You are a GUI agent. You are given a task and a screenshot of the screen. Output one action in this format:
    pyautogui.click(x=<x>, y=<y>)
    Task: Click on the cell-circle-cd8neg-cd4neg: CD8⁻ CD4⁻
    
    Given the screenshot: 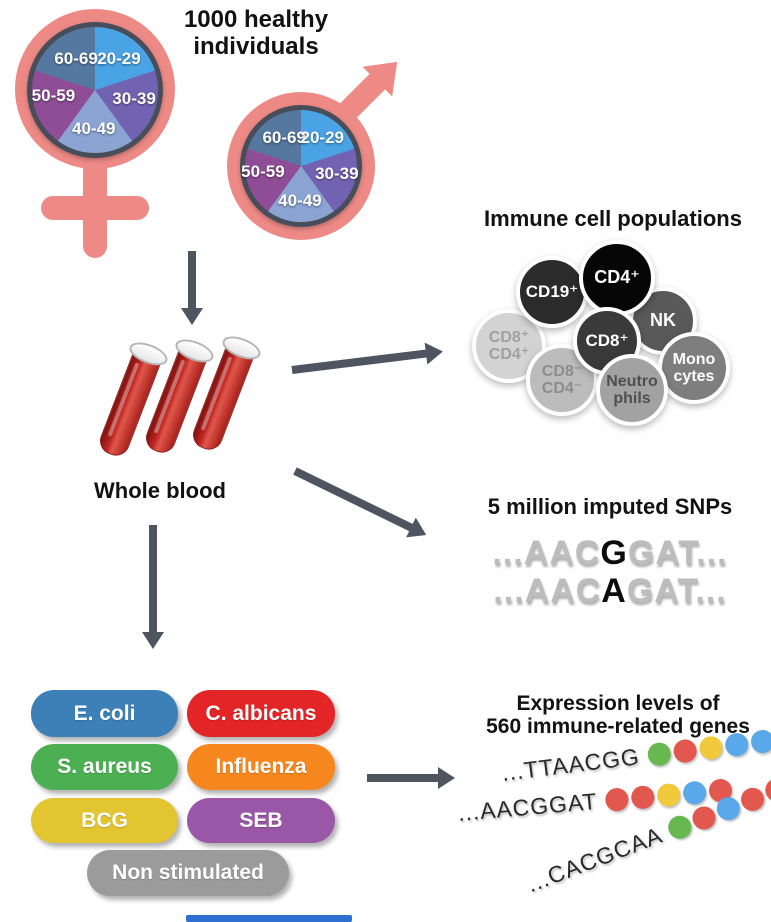 What is the action you would take?
    pyautogui.click(x=562, y=380)
    